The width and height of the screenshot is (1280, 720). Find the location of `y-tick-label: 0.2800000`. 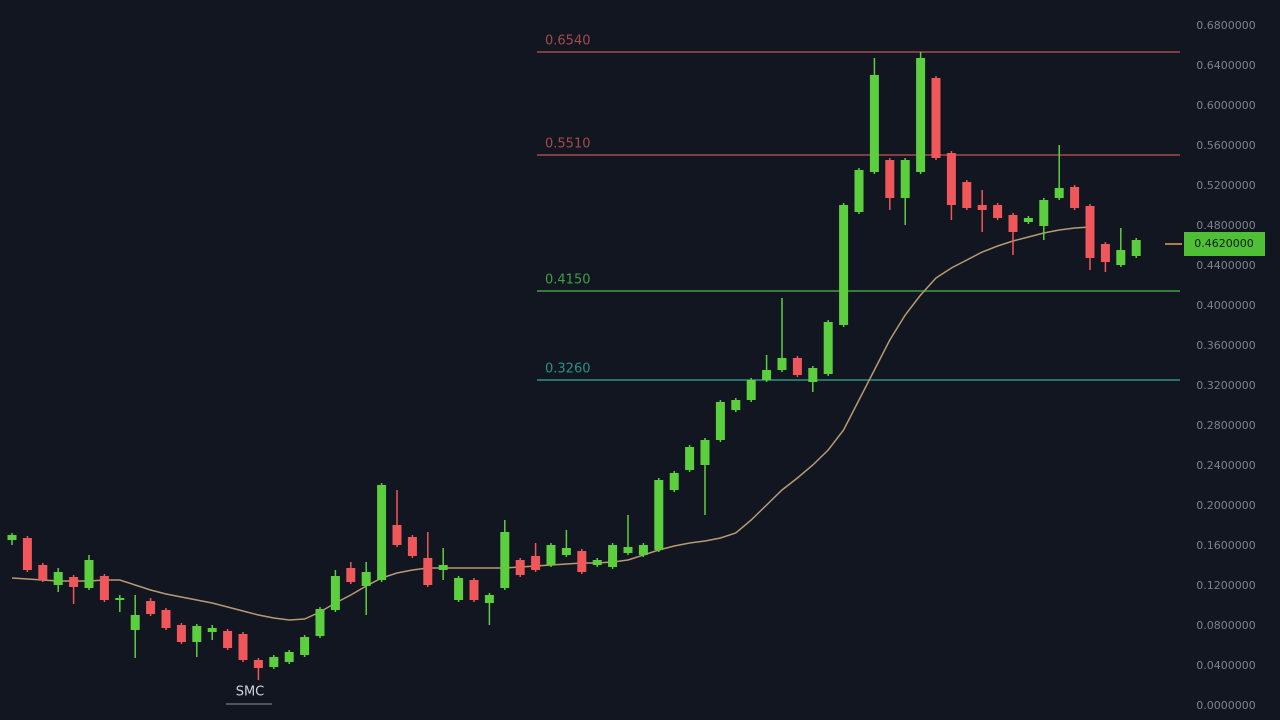

y-tick-label: 0.2800000 is located at coordinates (1226, 425).